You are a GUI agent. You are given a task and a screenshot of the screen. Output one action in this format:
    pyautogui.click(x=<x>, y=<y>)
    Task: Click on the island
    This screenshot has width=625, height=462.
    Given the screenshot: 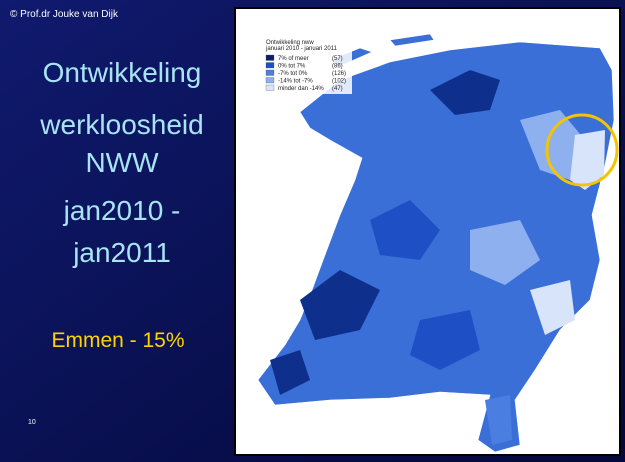 What is the action you would take?
    pyautogui.click(x=412, y=40)
    